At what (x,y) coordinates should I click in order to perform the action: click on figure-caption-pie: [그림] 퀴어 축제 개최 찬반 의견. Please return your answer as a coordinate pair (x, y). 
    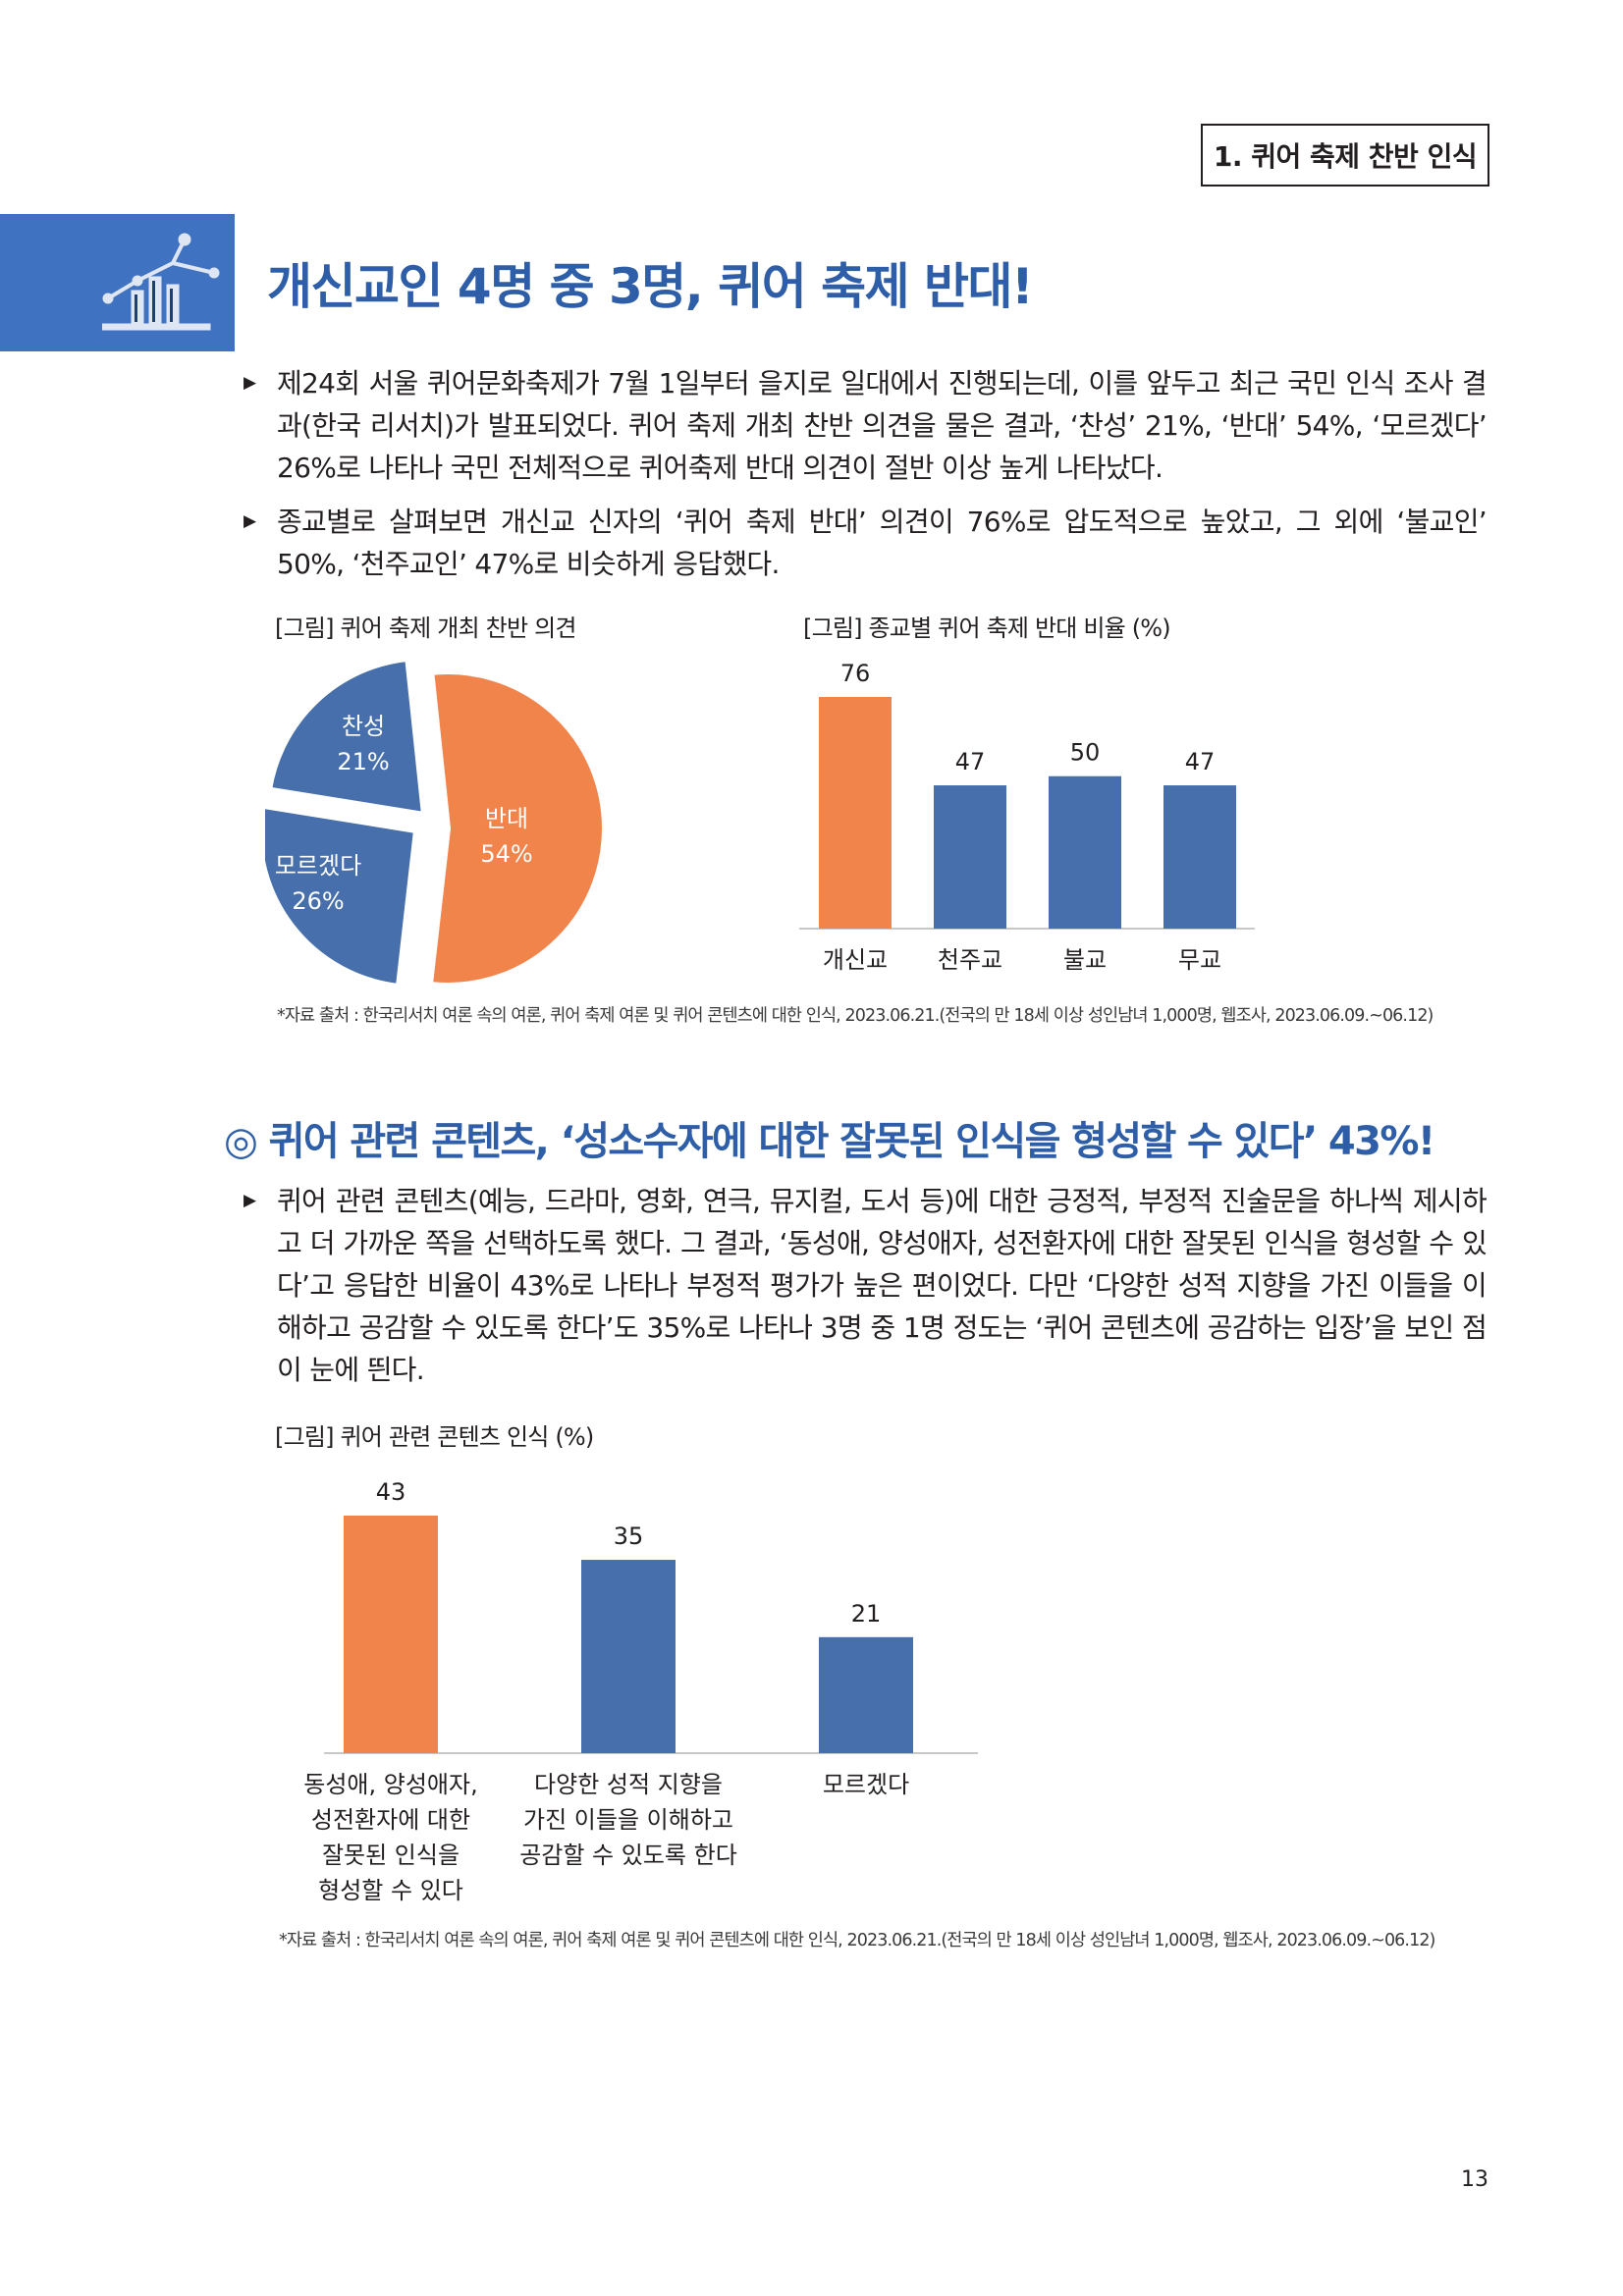
    Looking at the image, I should click on (426, 628).